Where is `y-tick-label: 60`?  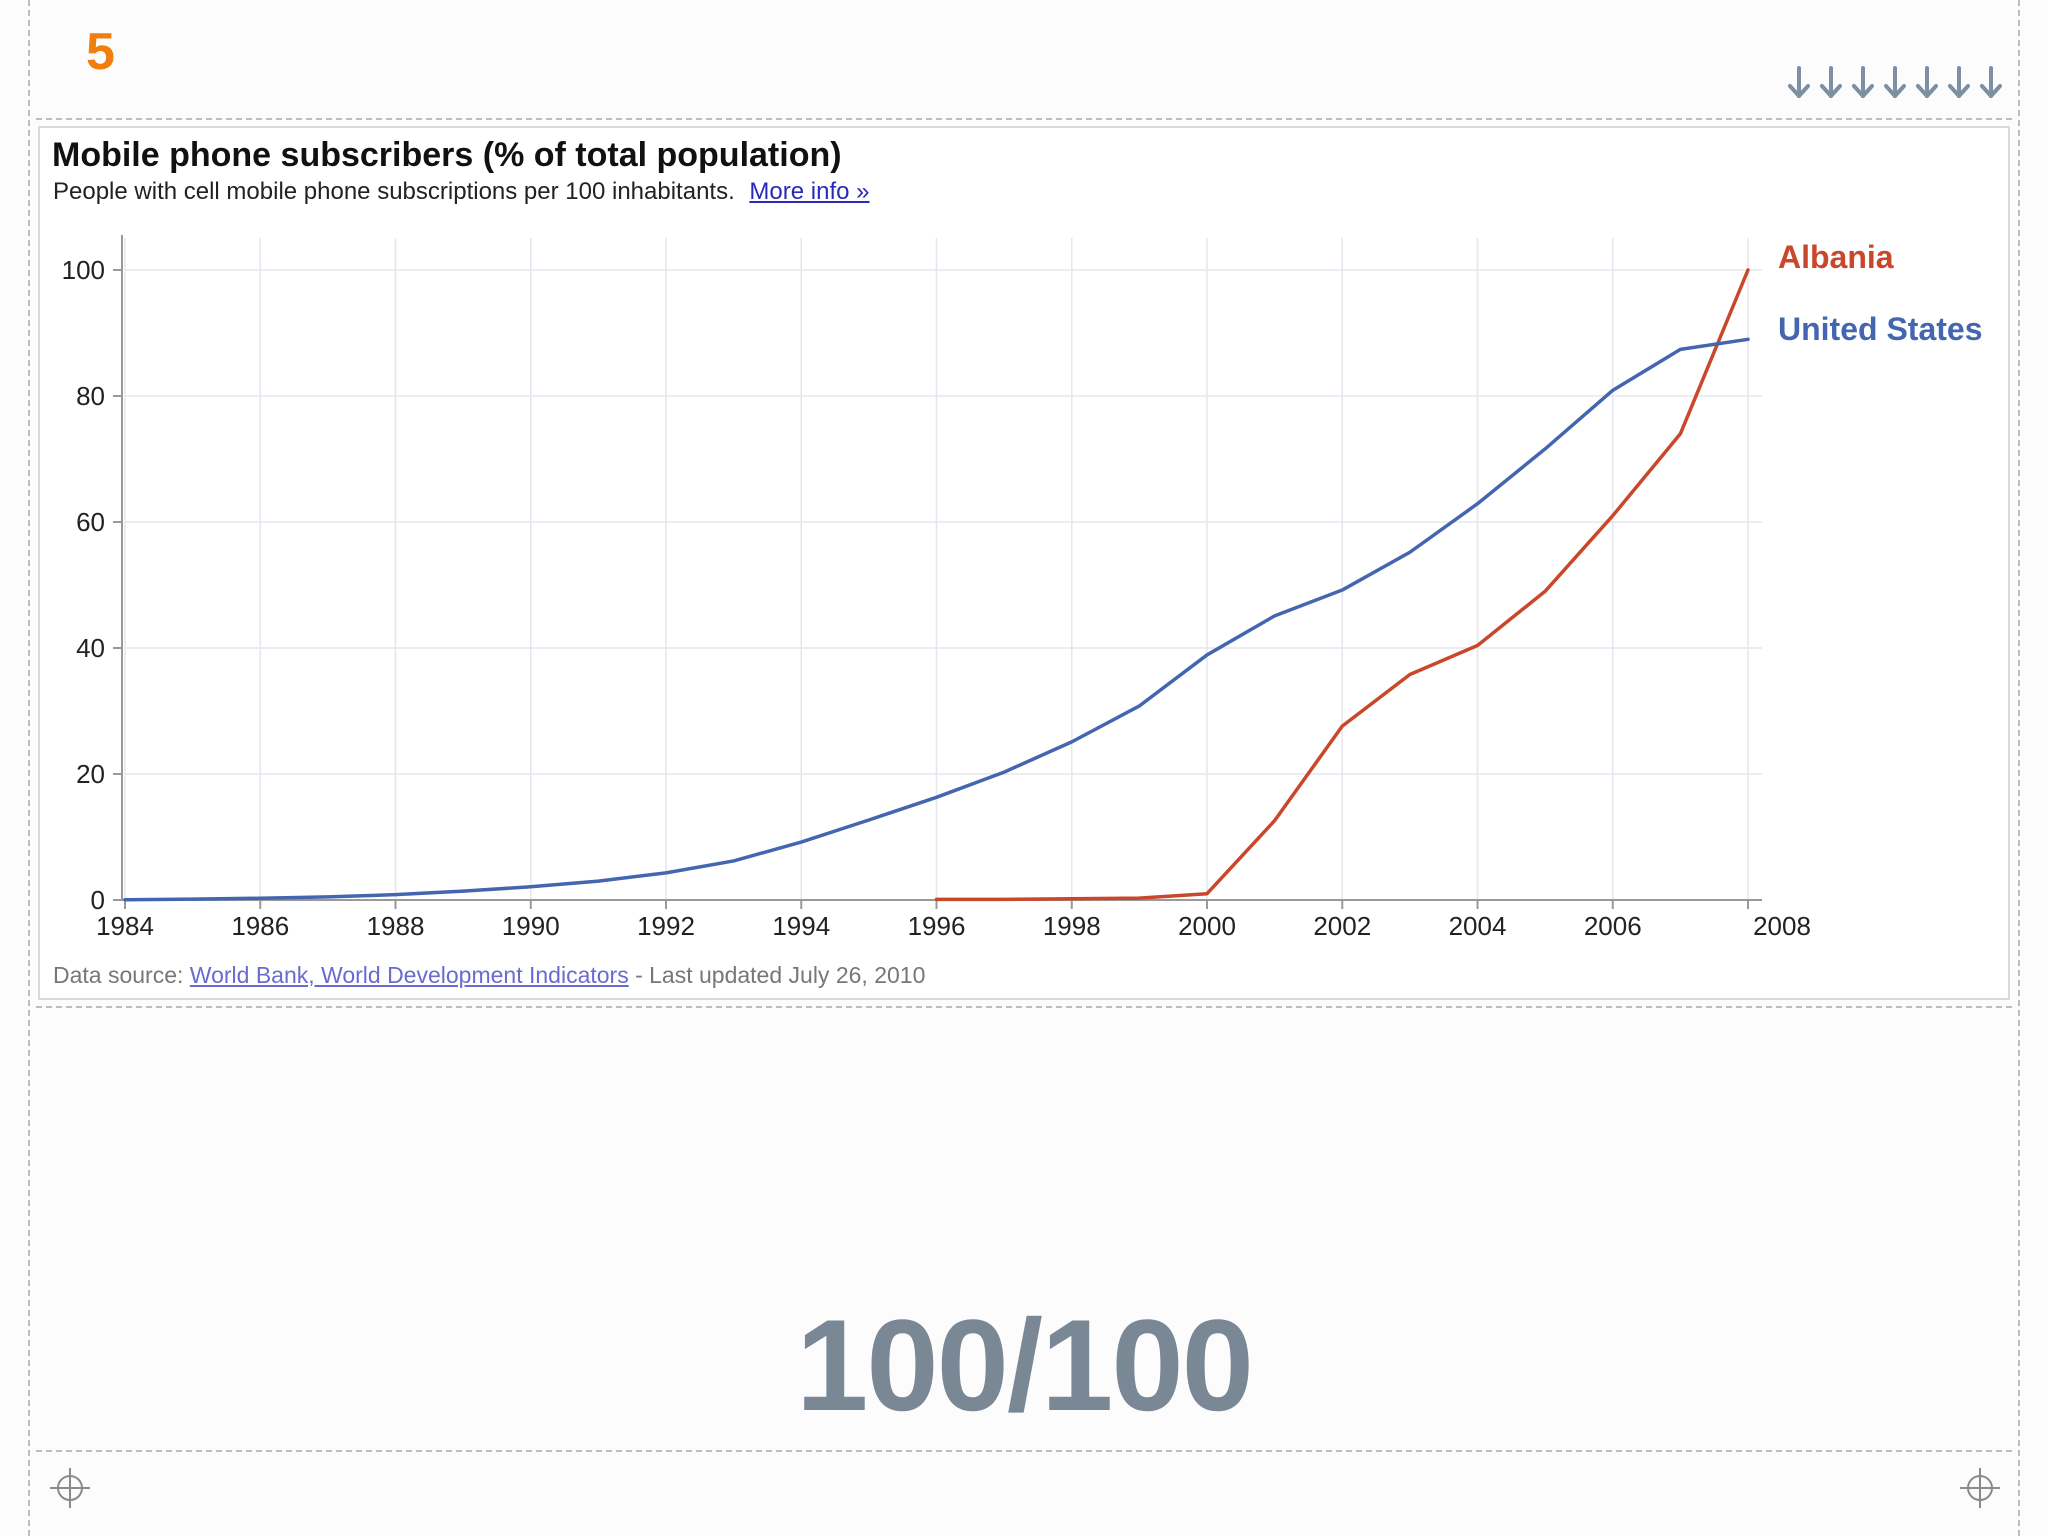 y-tick-label: 60 is located at coordinates (90, 522).